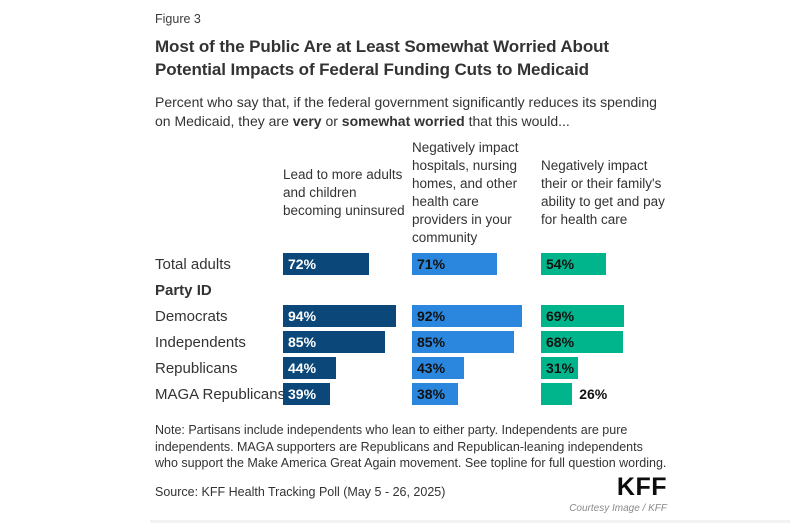 Image resolution: width=790 pixels, height=523 pixels. Describe the element at coordinates (196, 368) in the screenshot. I see `row-label: Republicans` at that location.